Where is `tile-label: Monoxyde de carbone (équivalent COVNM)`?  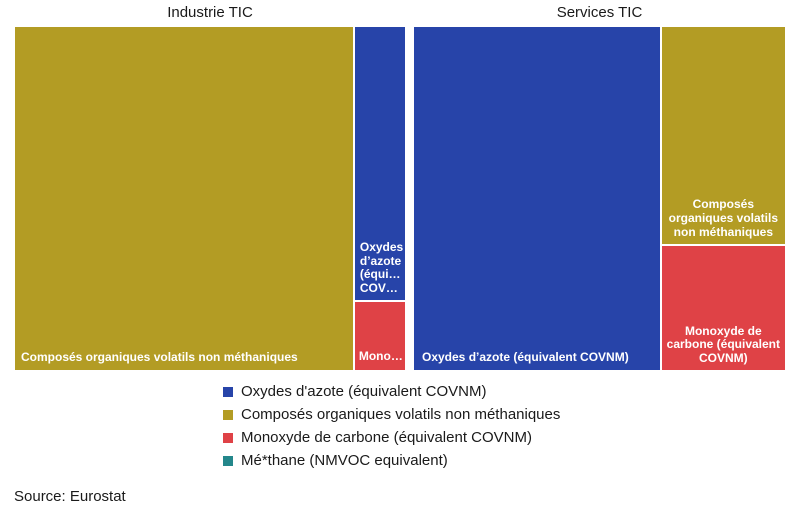
tile-label: Monoxyde de carbone (équivalent COVNM) is located at coordinates (723, 344).